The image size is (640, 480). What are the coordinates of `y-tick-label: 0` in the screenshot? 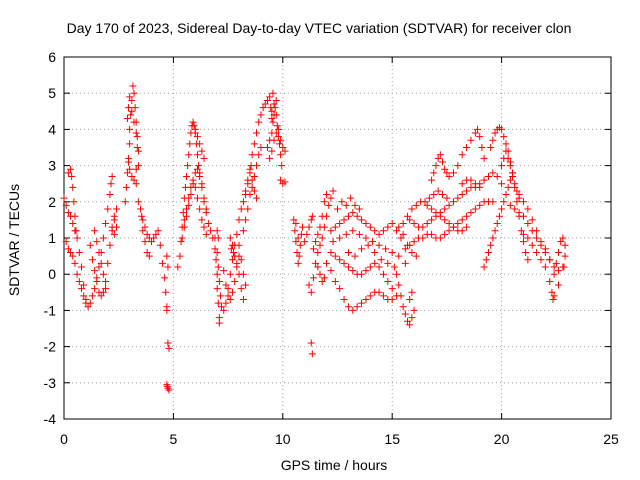 It's located at (52, 274).